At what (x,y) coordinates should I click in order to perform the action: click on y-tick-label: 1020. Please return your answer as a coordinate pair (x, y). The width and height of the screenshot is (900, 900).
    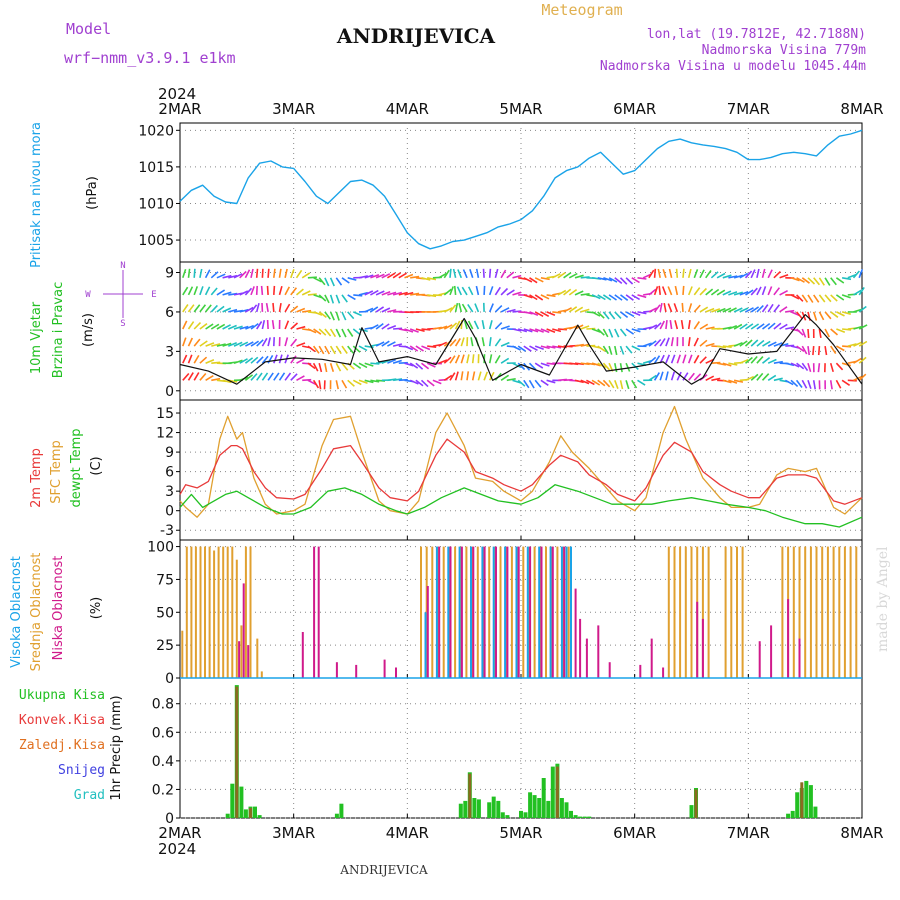
    Looking at the image, I should click on (156, 131).